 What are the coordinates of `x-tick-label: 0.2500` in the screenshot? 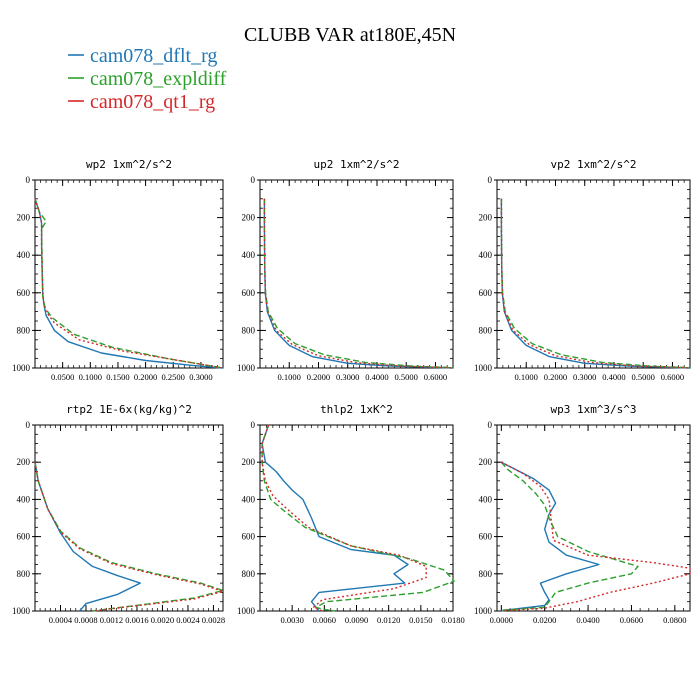 It's located at (173, 377).